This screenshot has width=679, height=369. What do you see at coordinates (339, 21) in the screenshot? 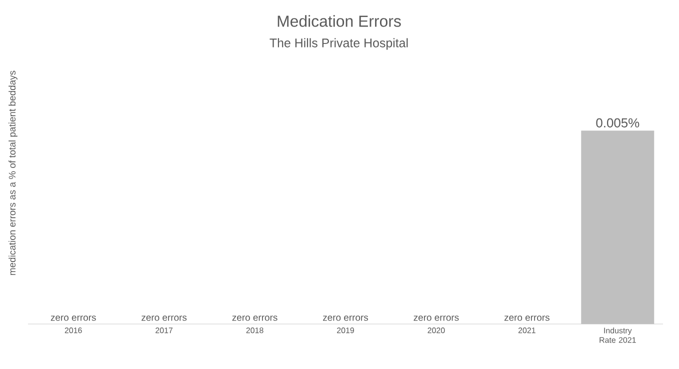
I see `chart-title: Medication Errors` at bounding box center [339, 21].